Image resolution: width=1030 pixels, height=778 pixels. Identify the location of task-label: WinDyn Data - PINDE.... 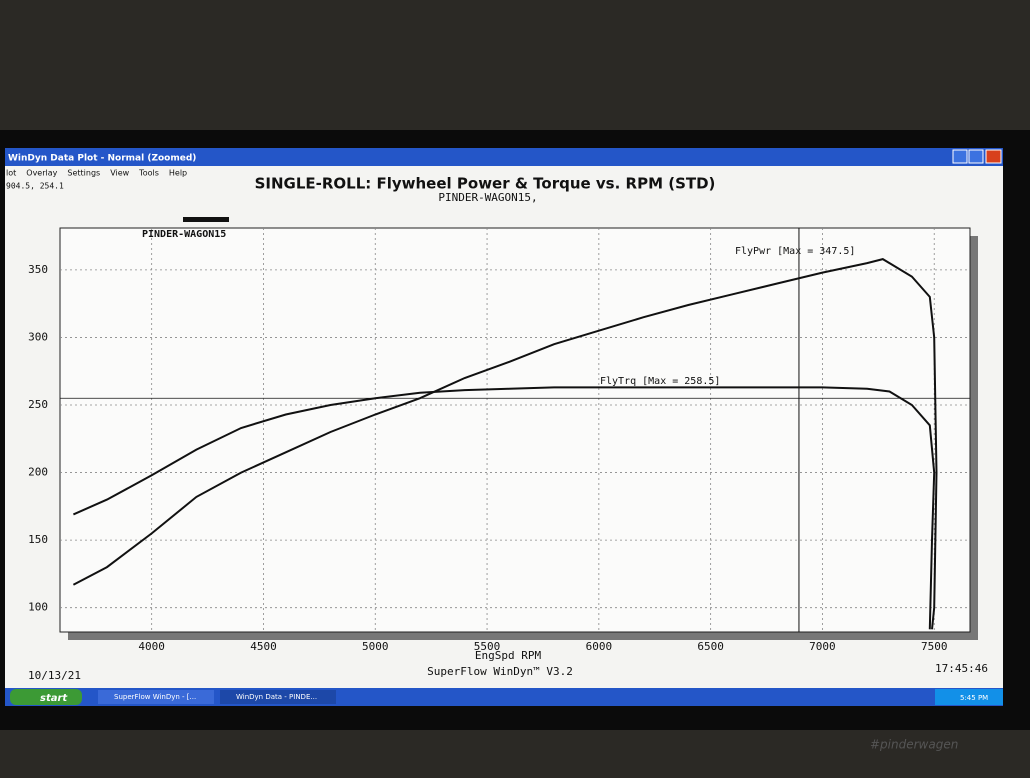
(276, 697).